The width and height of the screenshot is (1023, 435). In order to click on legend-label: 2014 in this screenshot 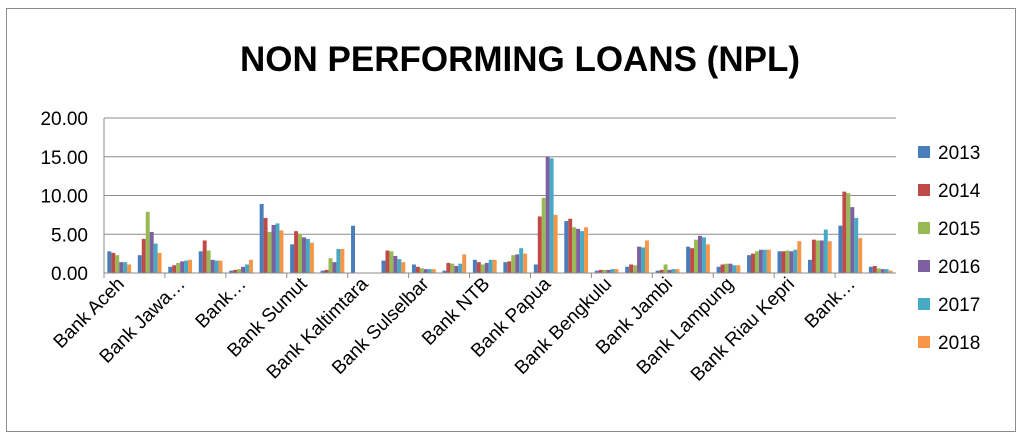, I will do `click(959, 191)`.